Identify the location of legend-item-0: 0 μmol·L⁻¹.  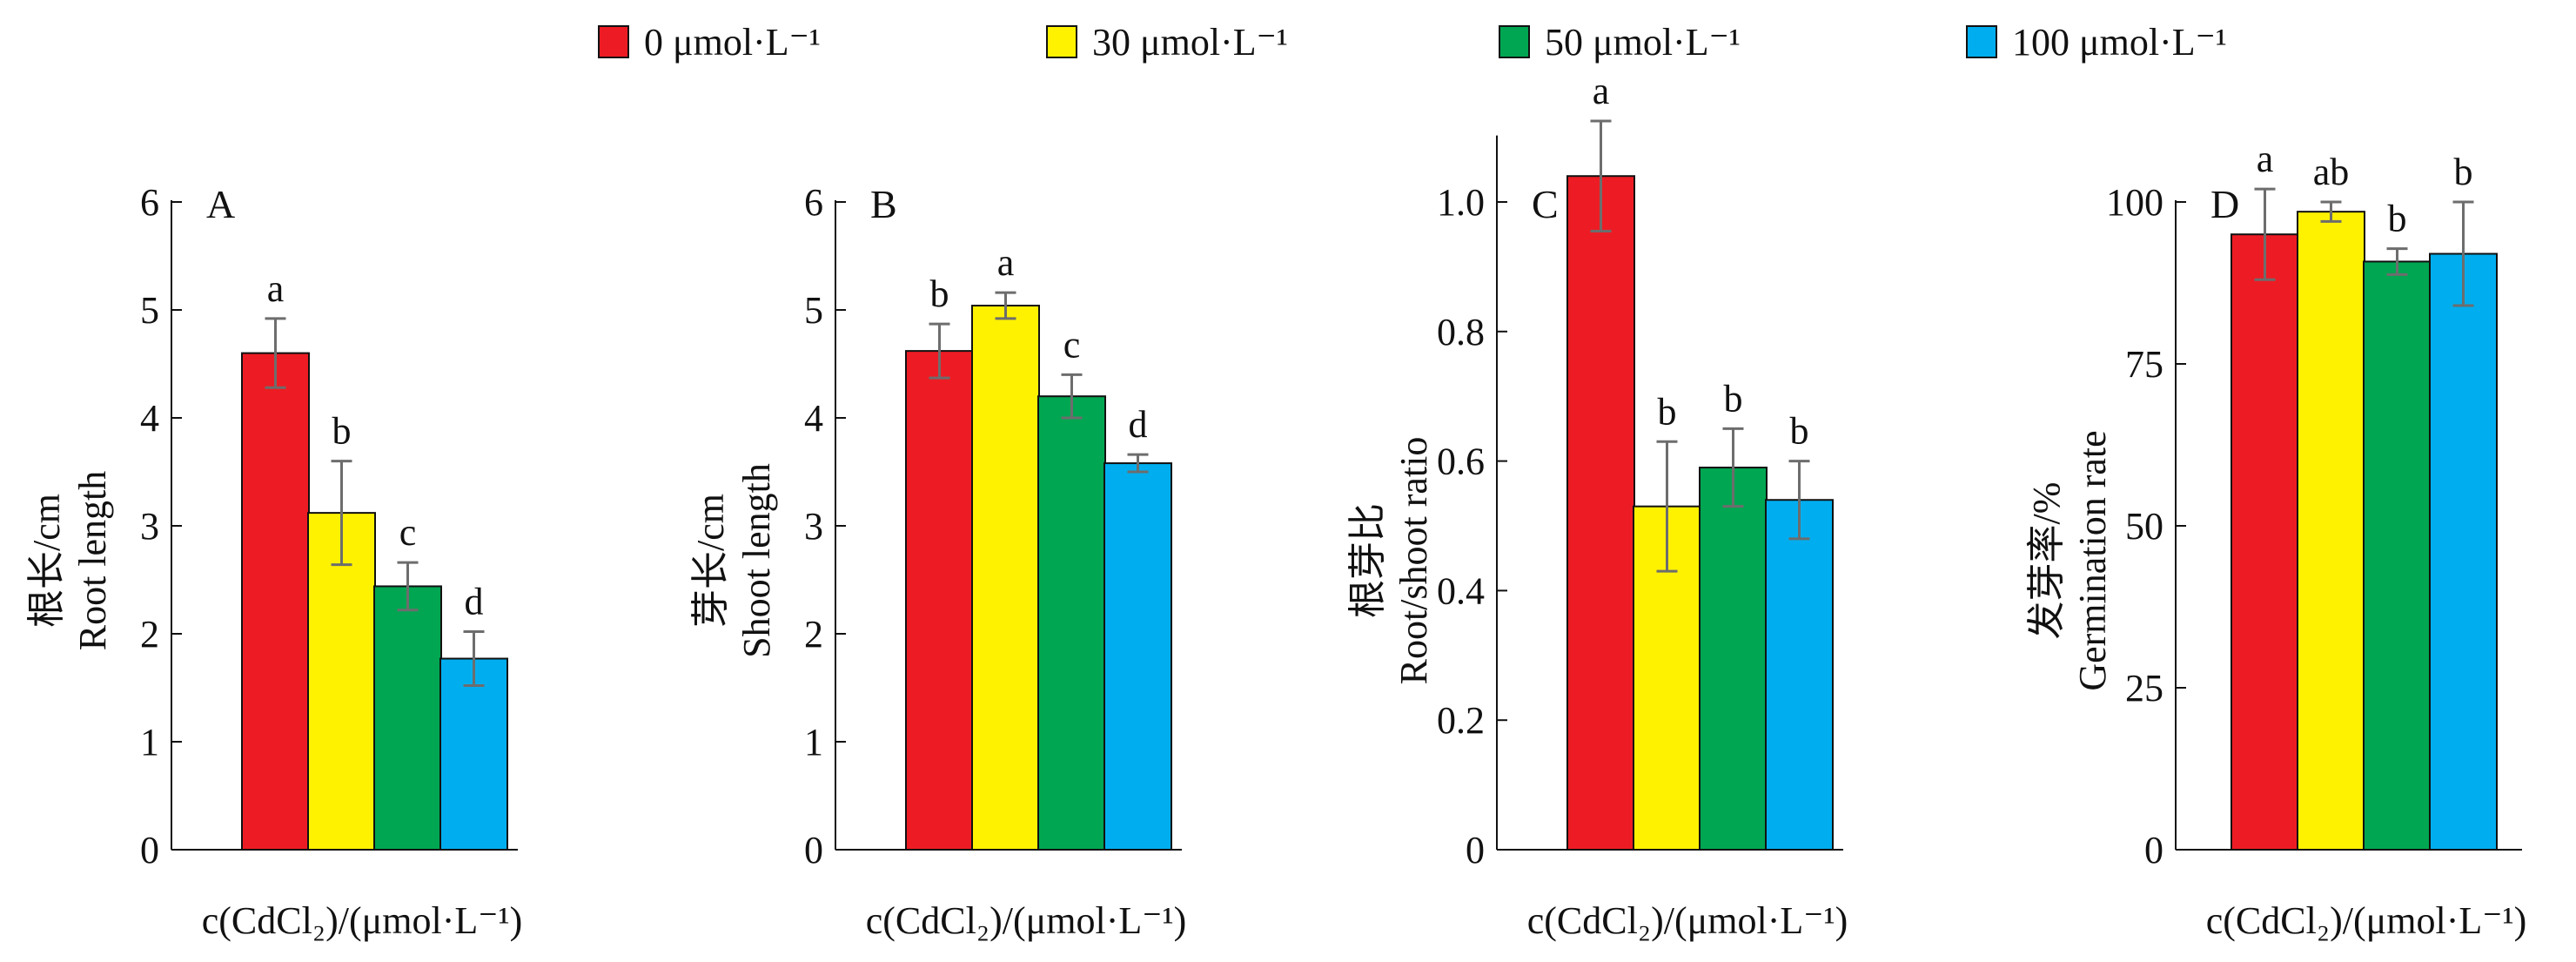
(710, 43).